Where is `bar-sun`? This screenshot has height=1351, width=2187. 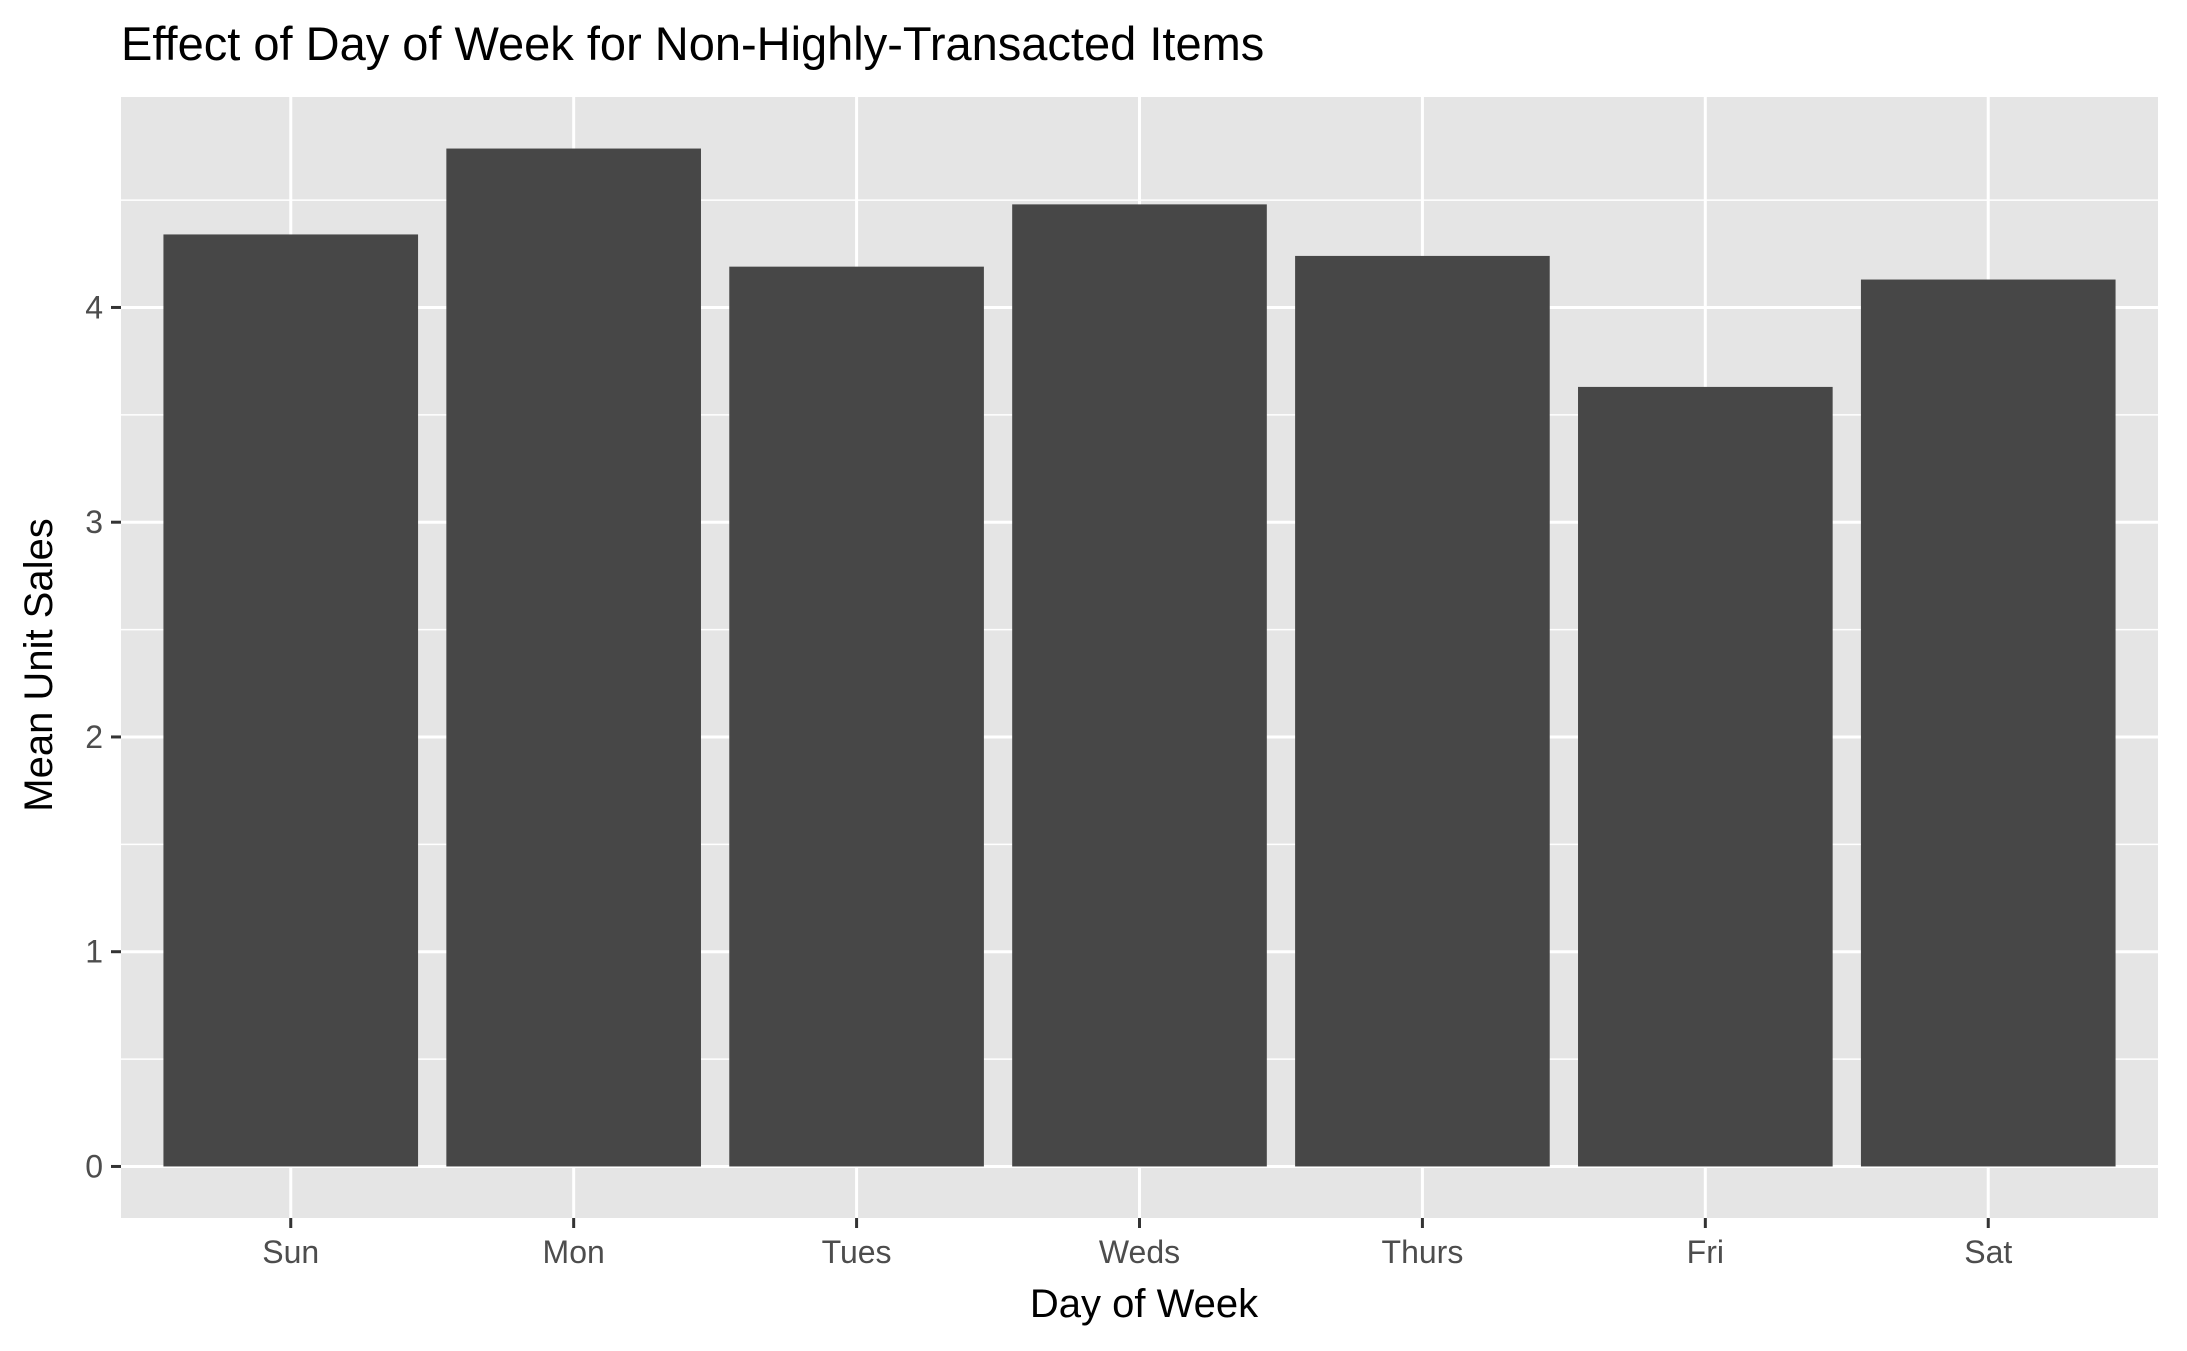 bar-sun is located at coordinates (291, 700).